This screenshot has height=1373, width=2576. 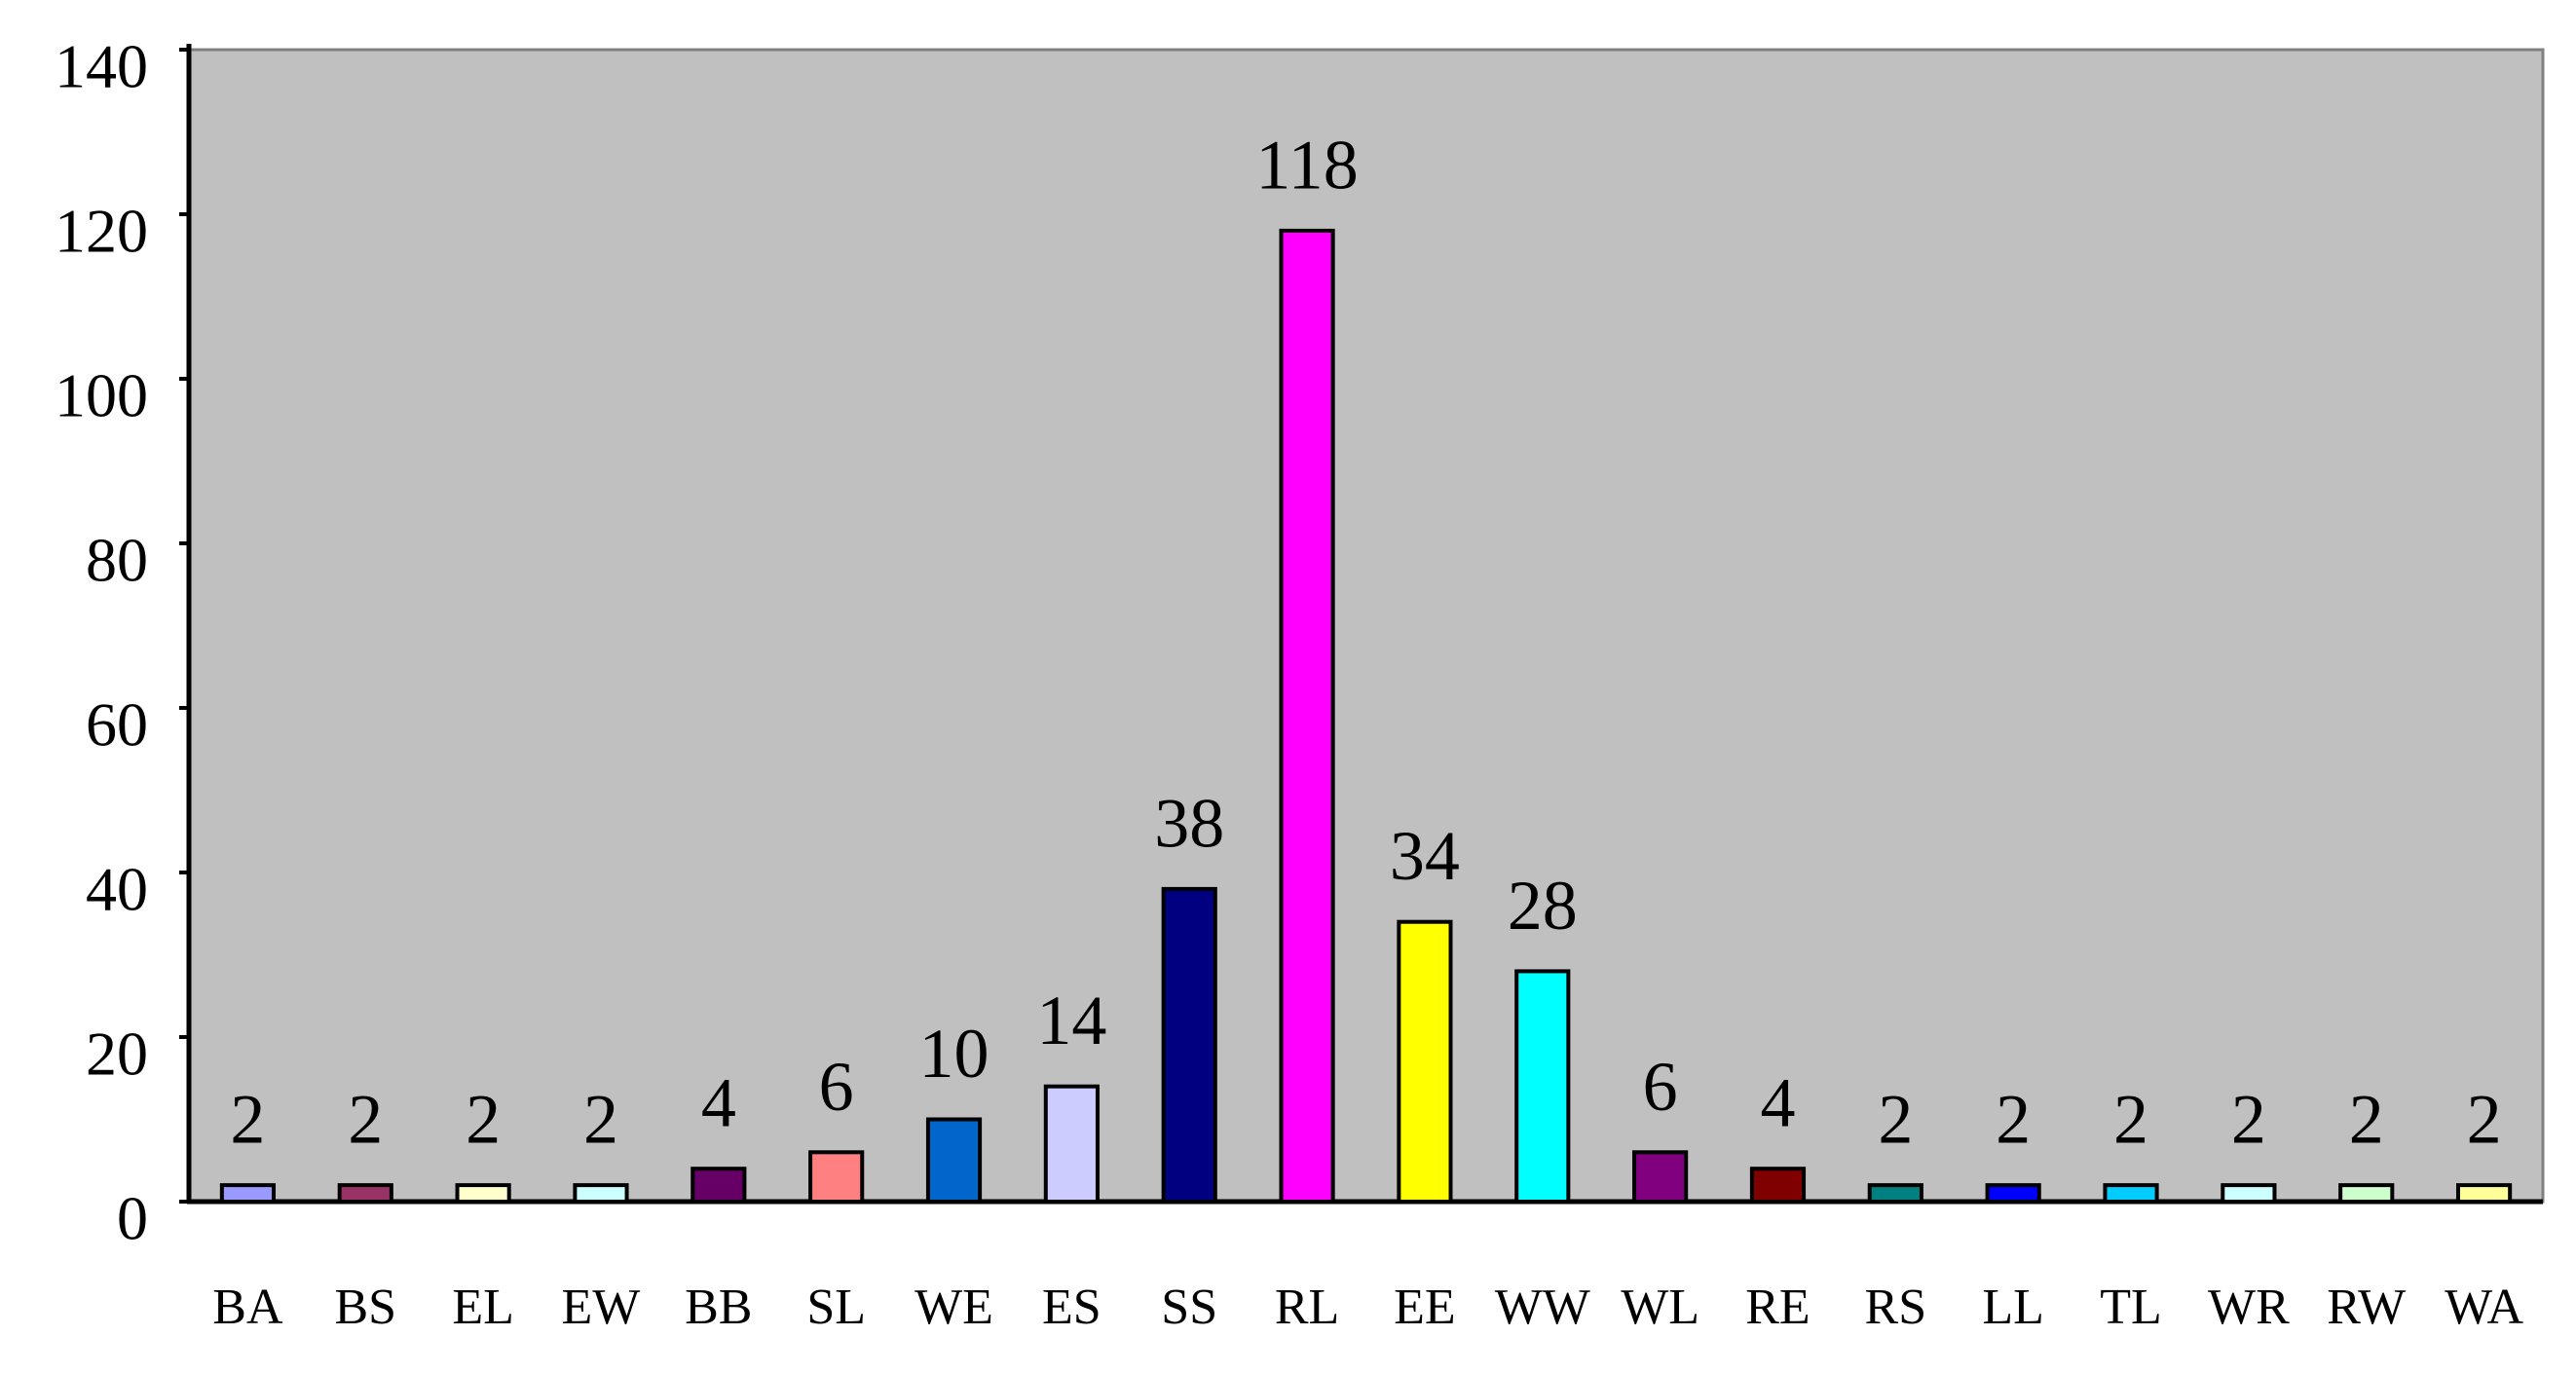 I want to click on x-tick-label: WW, so click(x=1542, y=1308).